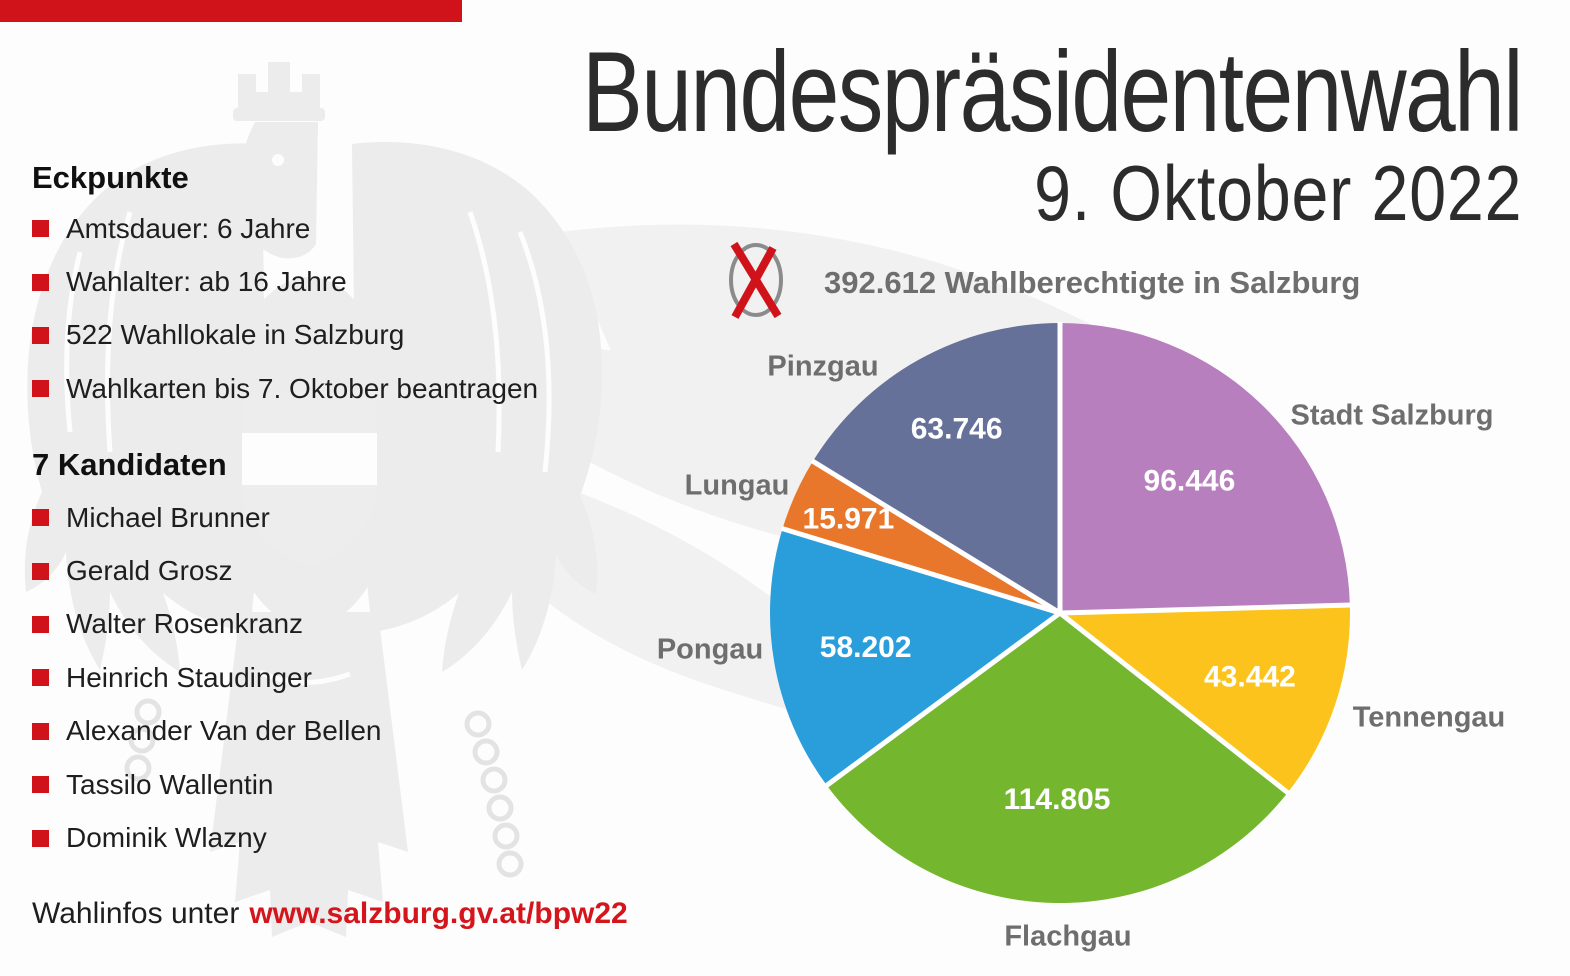  Describe the element at coordinates (1057, 799) in the screenshot. I see `pie-value-label: 114.805` at that location.